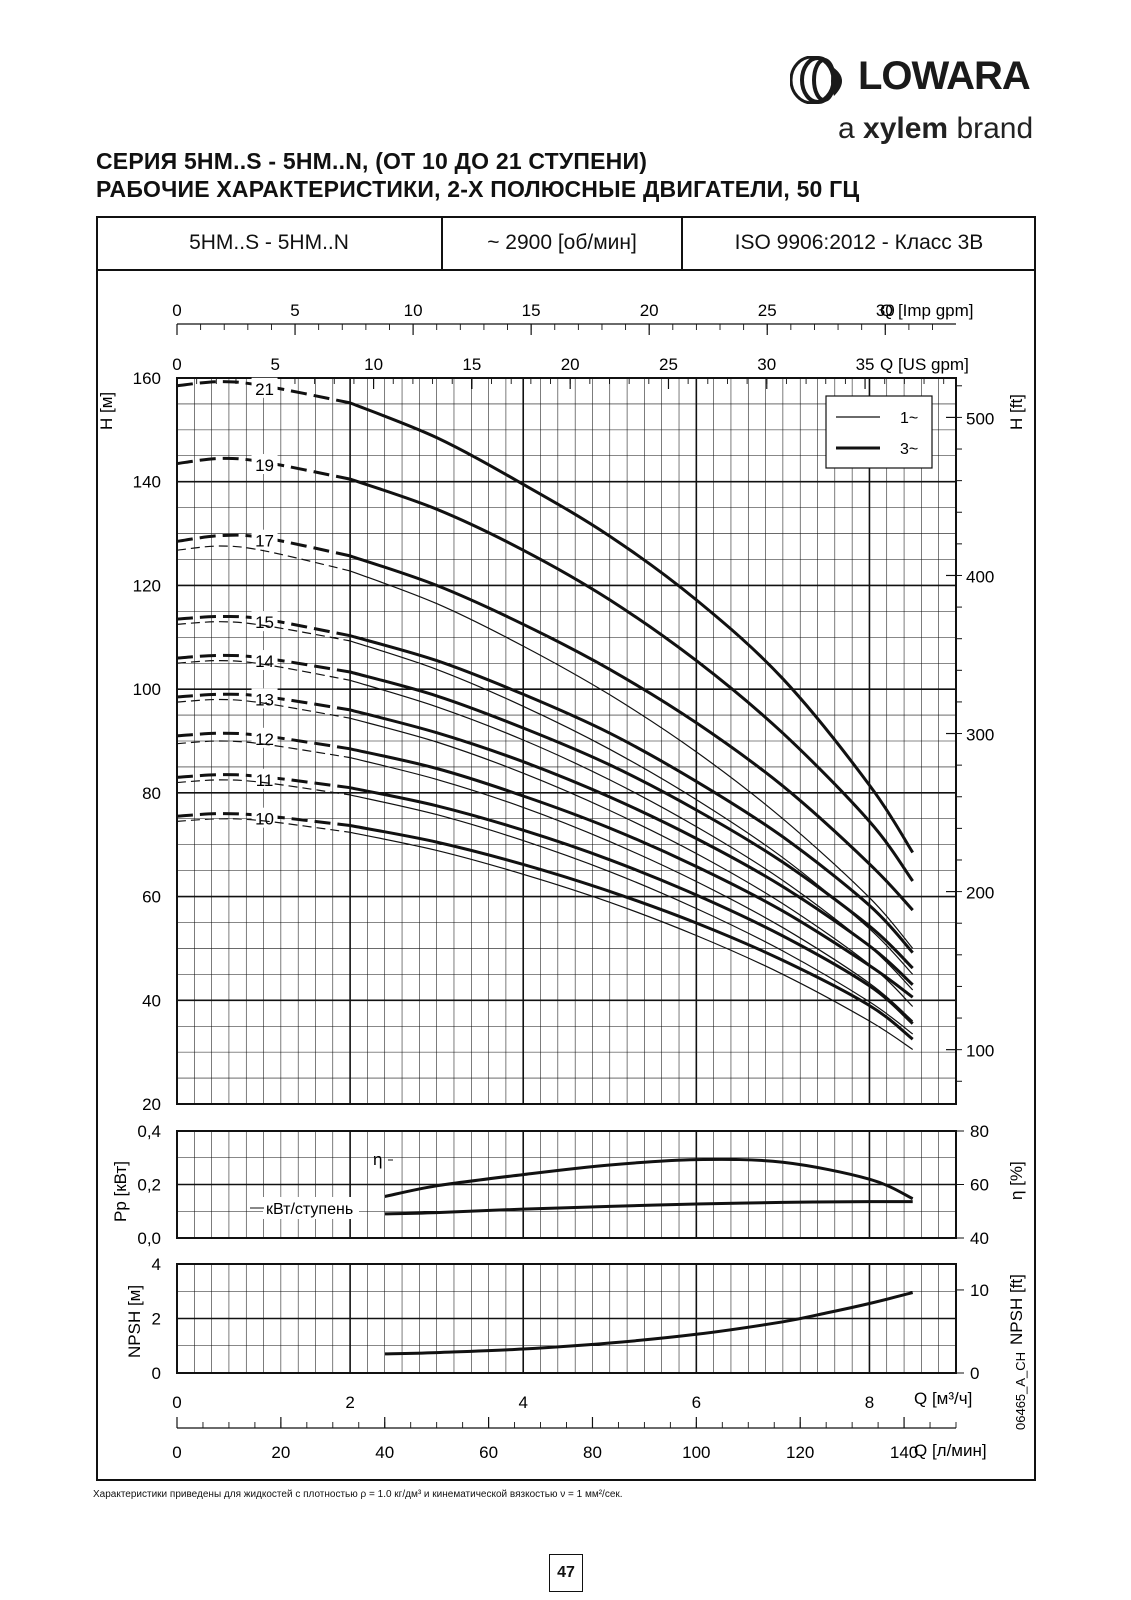 Image resolution: width=1131 pixels, height=1600 pixels. I want to click on curve-14-1ph, so click(631, 835).